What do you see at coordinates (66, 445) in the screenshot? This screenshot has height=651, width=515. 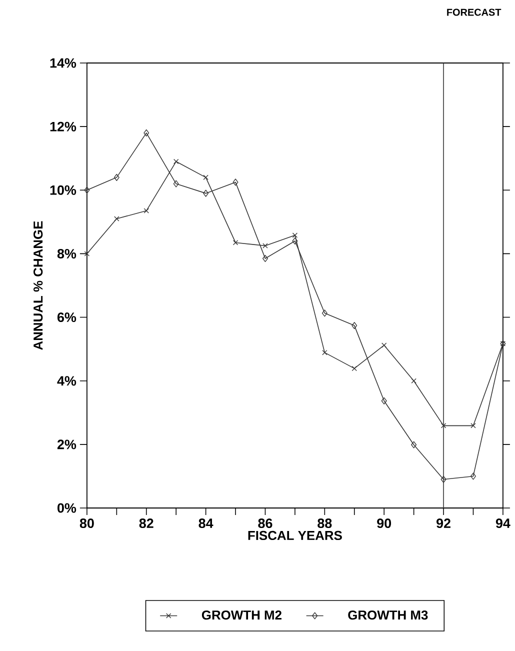 I see `y-tick-label: 2%` at bounding box center [66, 445].